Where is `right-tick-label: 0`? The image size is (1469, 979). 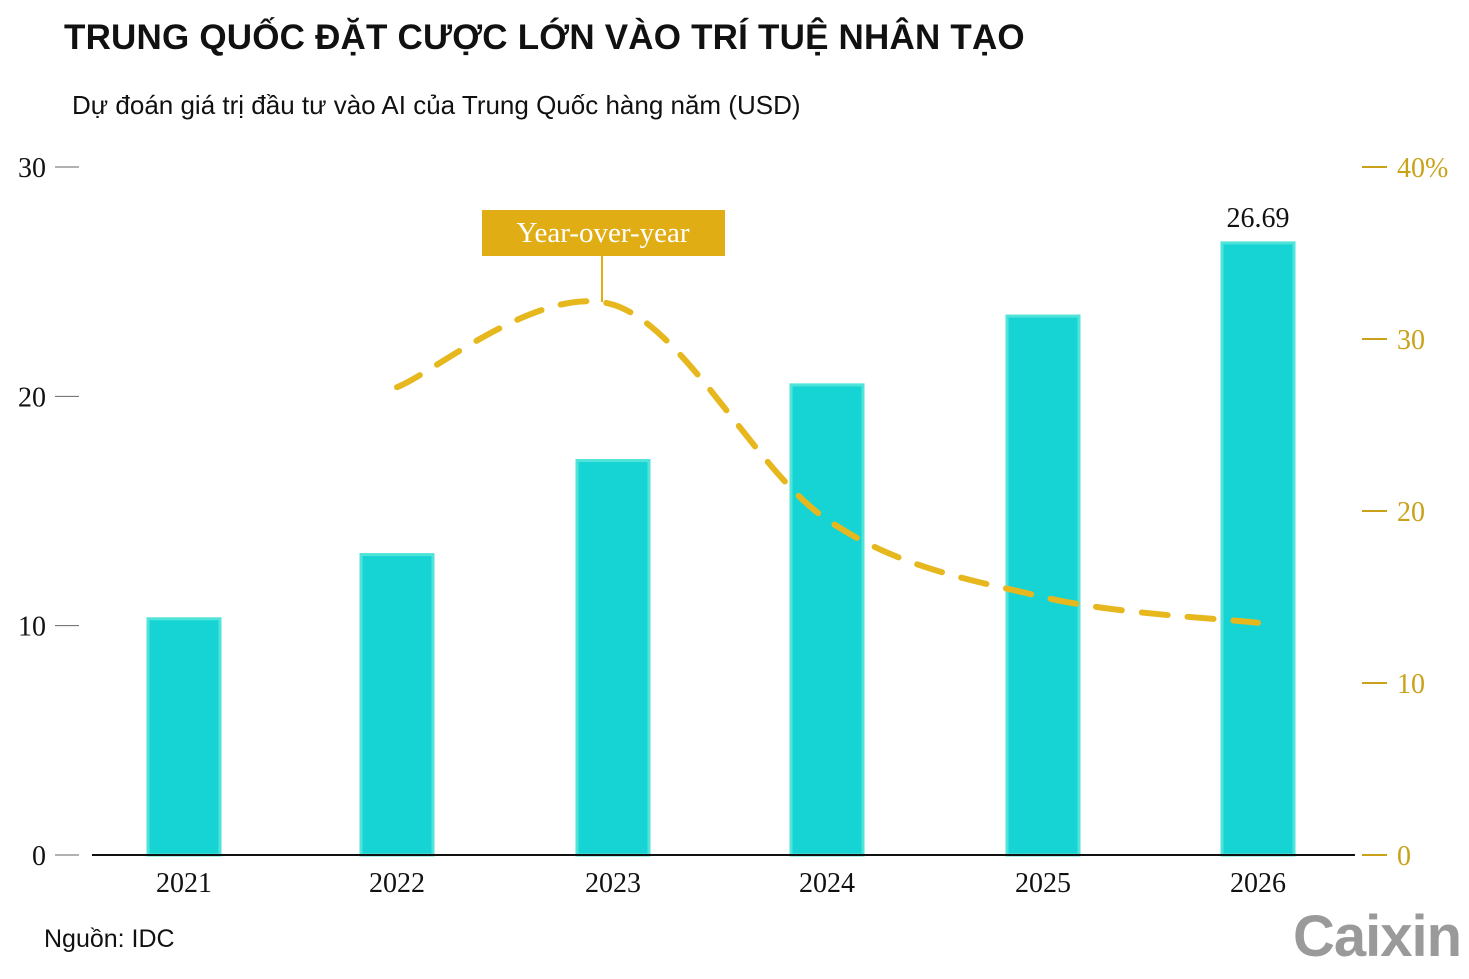
right-tick-label: 0 is located at coordinates (1404, 856).